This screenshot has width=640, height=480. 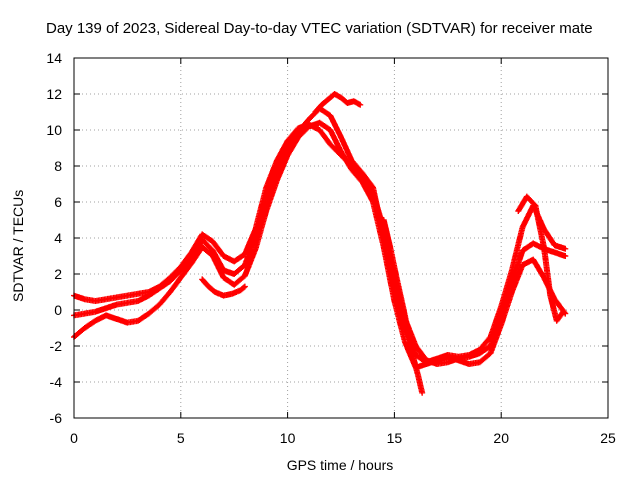 I want to click on x-tick-label: 0, so click(x=74, y=438).